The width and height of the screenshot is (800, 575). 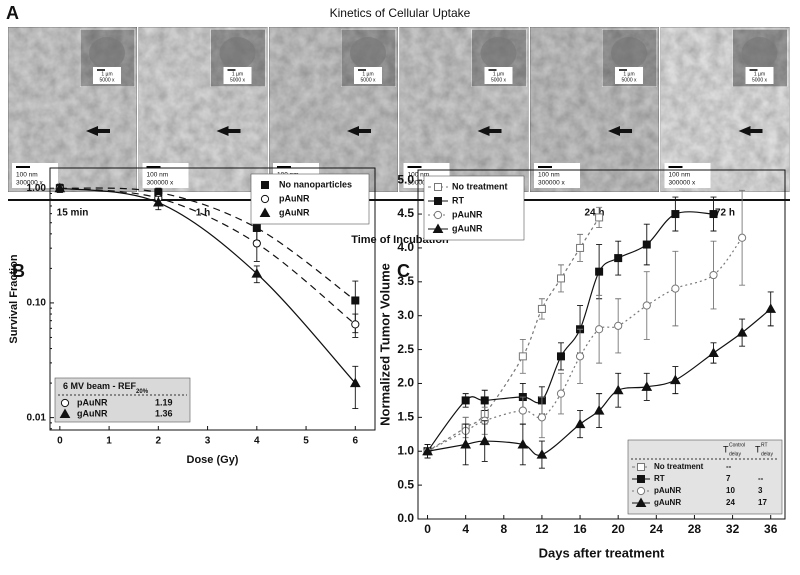 What do you see at coordinates (594, 213) in the screenshot?
I see `time-label: 24 h` at bounding box center [594, 213].